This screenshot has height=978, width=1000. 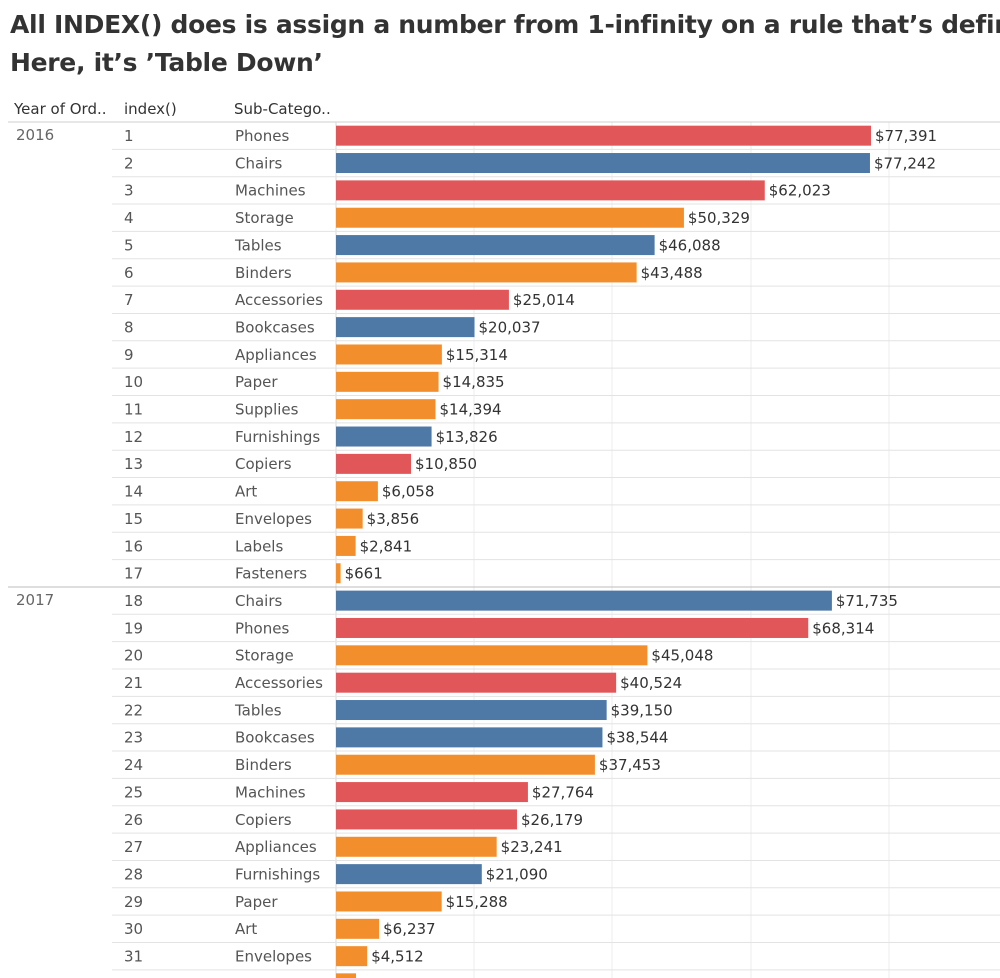 What do you see at coordinates (905, 163) in the screenshot?
I see `value-label: $77,242` at bounding box center [905, 163].